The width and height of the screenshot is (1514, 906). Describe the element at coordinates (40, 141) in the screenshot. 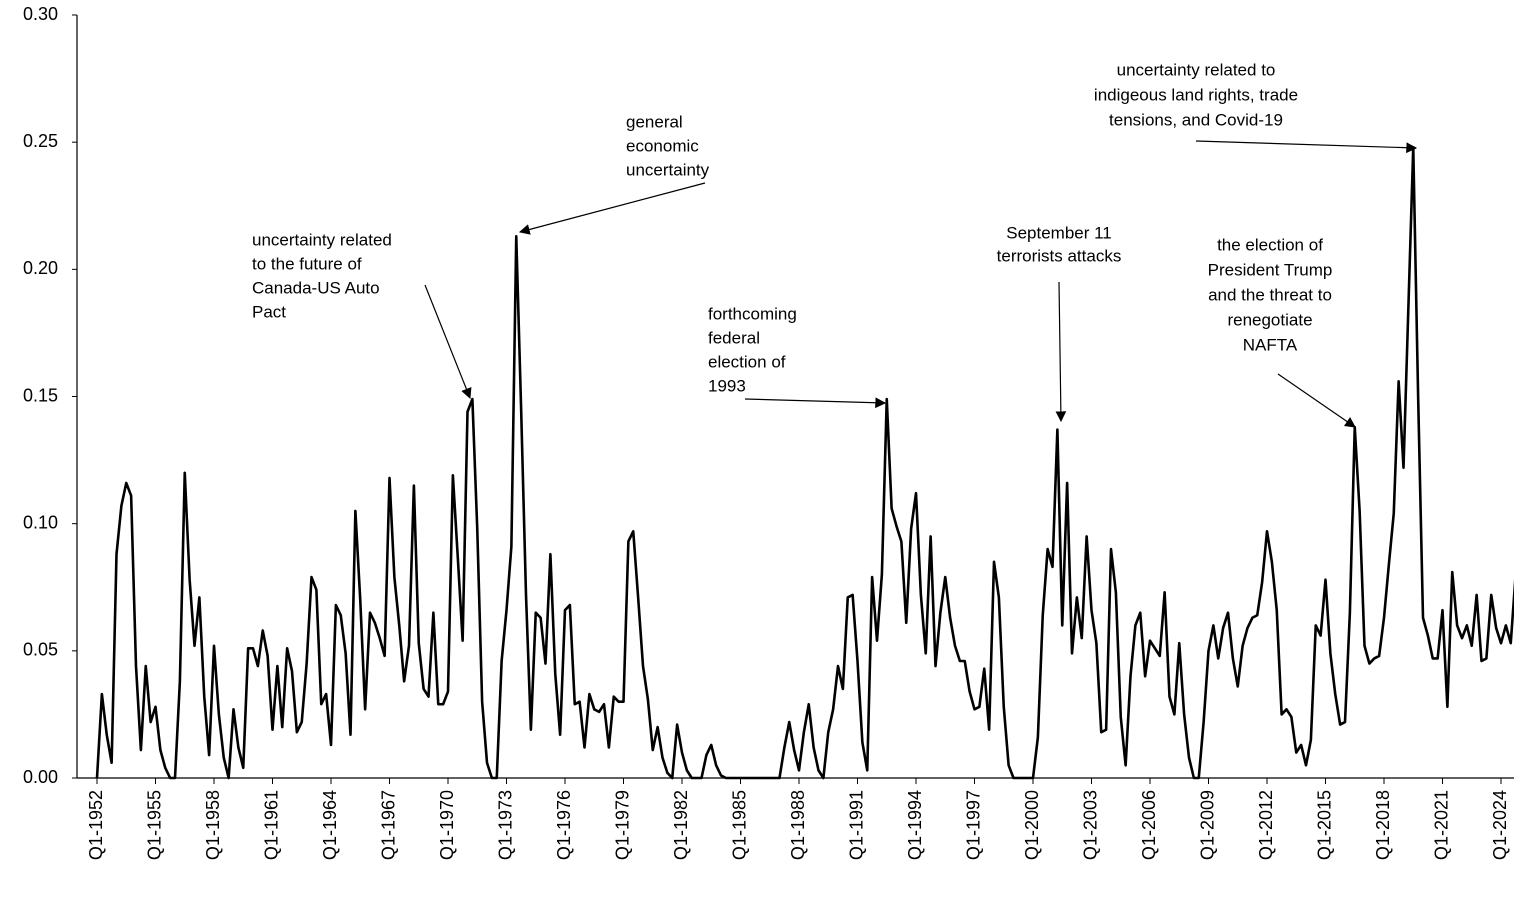

I see `y-tick-label: 0.25` at that location.